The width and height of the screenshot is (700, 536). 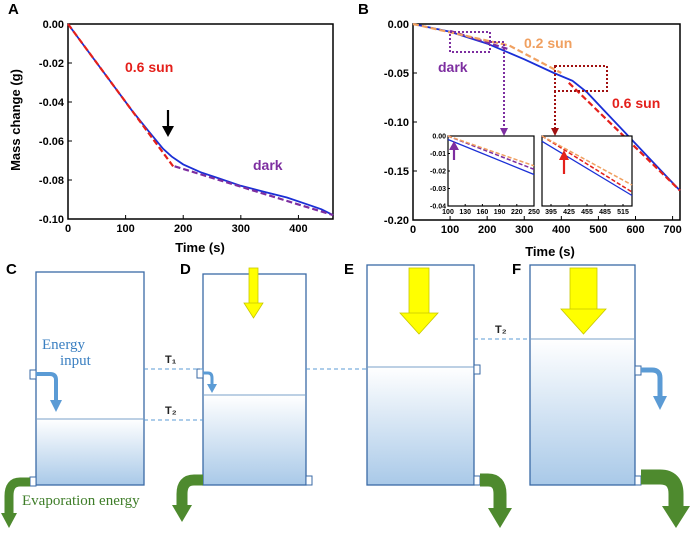 What do you see at coordinates (268, 165) in the screenshot?
I see `chart-a-annotation-dark: dark` at bounding box center [268, 165].